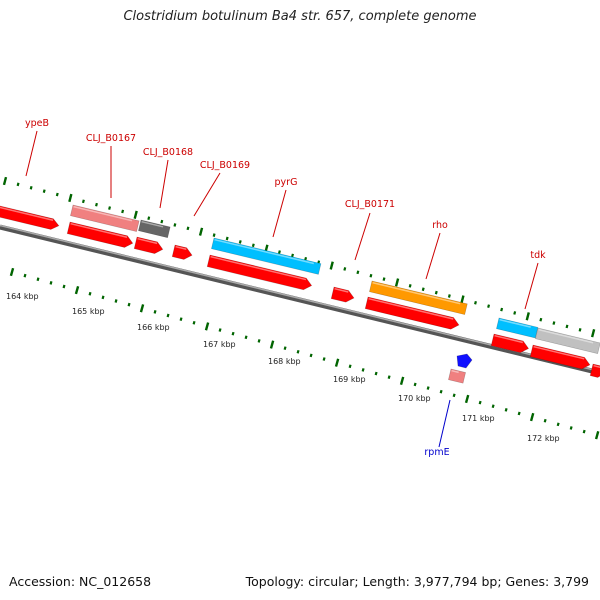 Image resolution: width=600 pixels, height=600 pixels. I want to click on kbp-label: 171 kbp, so click(478, 418).